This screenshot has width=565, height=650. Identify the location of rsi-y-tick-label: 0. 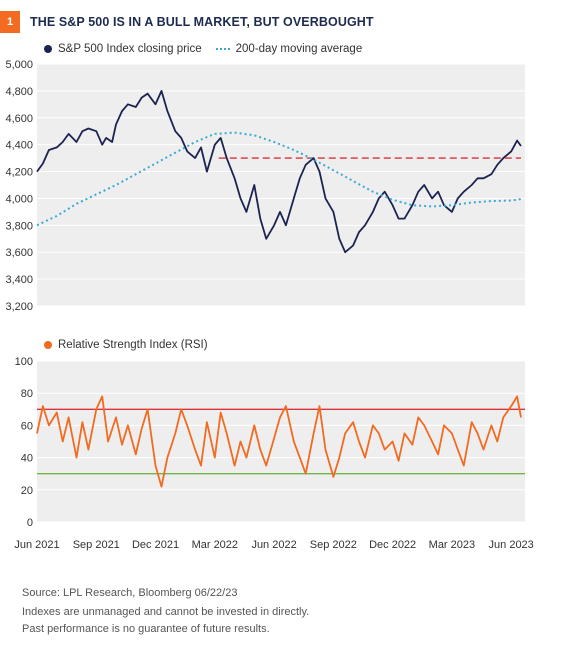
(30, 523).